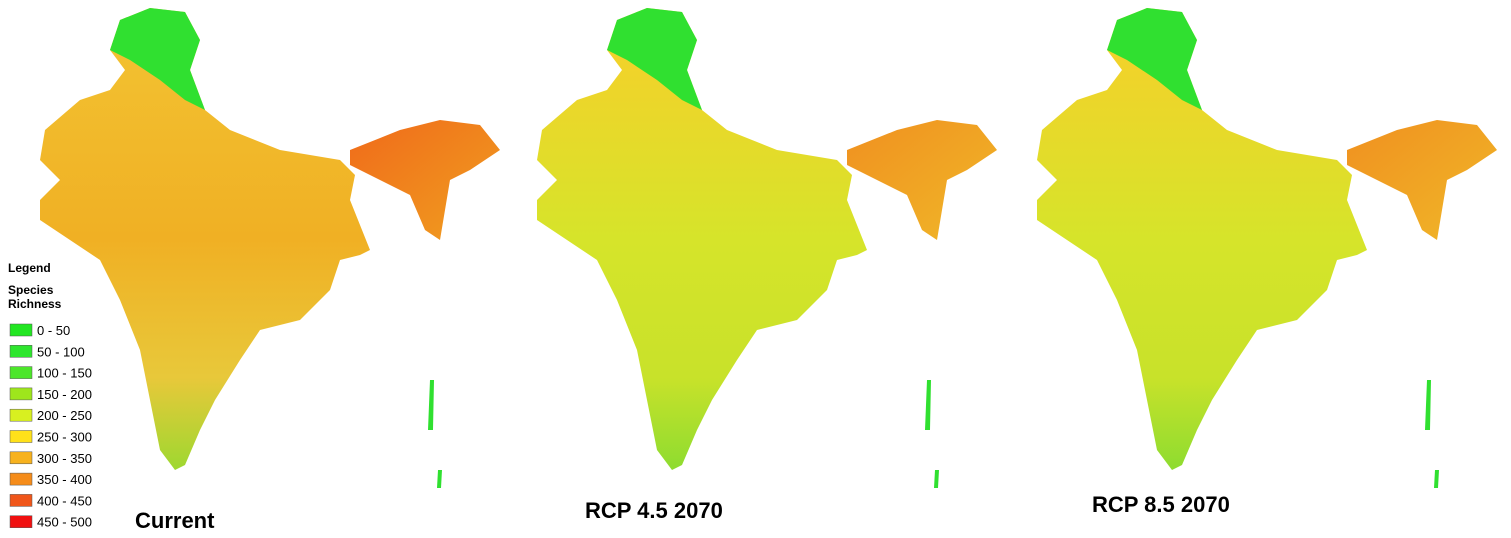  I want to click on legend-label: 100 - 150, so click(64, 373).